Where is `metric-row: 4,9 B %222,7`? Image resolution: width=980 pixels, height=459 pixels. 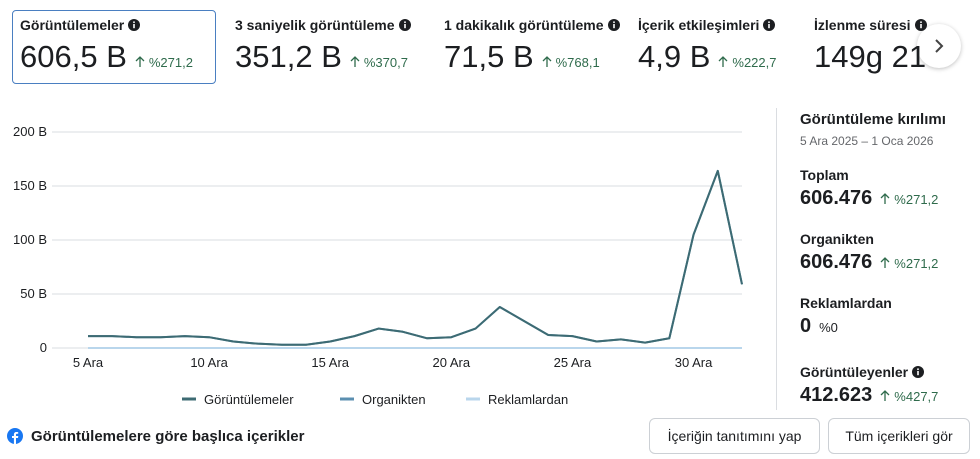
metric-row: 4,9 B %222,7 is located at coordinates (707, 54).